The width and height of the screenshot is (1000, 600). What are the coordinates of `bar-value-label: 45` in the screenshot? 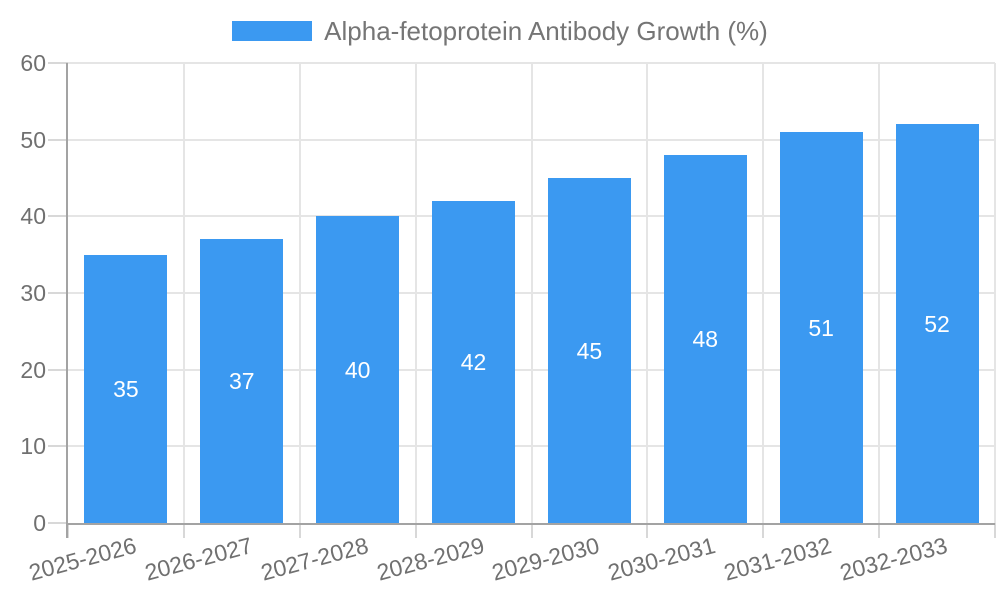 It's located at (589, 350).